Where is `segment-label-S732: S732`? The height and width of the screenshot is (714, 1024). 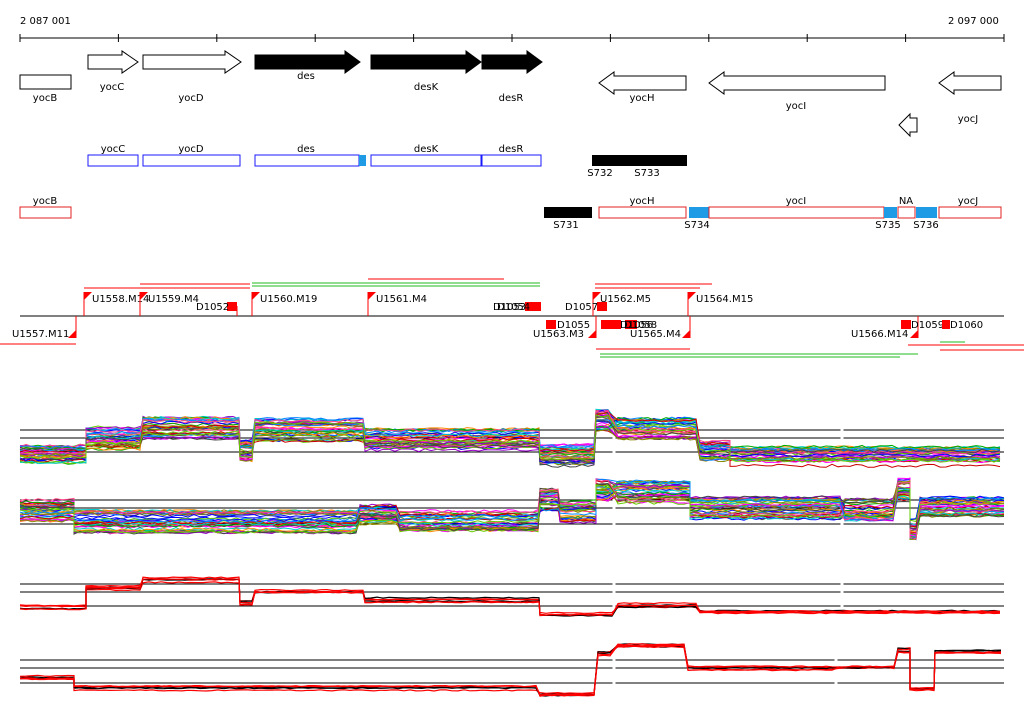 segment-label-S732: S732 is located at coordinates (599, 173).